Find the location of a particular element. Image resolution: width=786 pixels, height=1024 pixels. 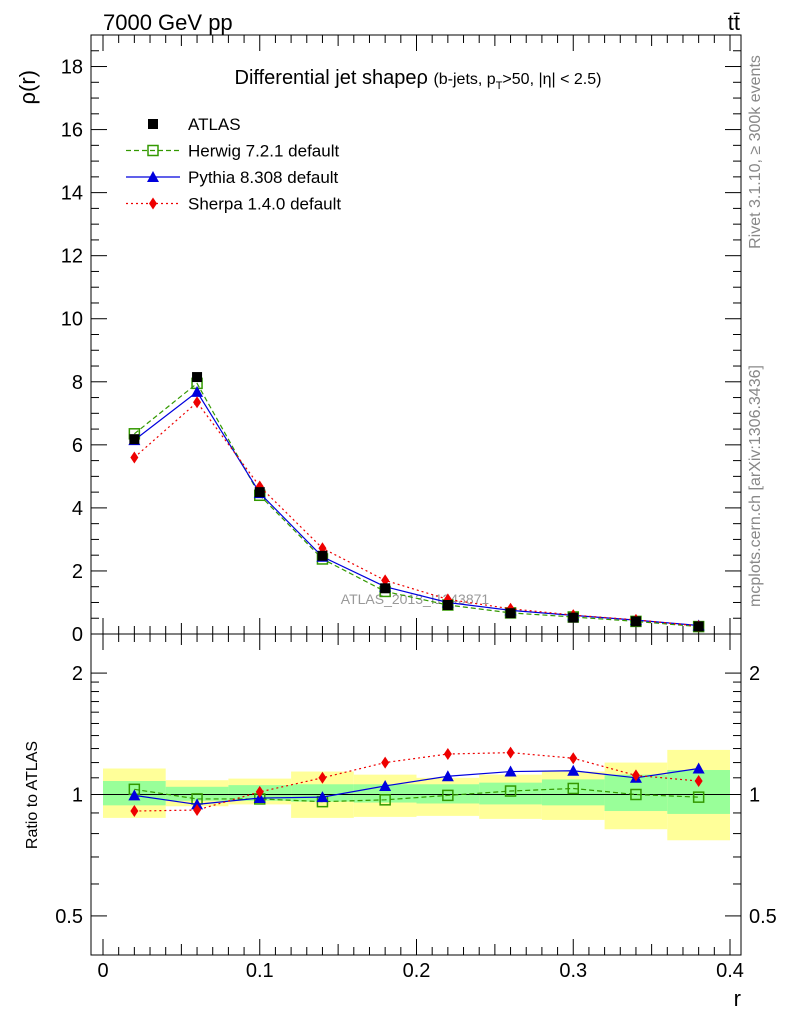

chart-title-sub-t: T is located at coordinates (499, 86).